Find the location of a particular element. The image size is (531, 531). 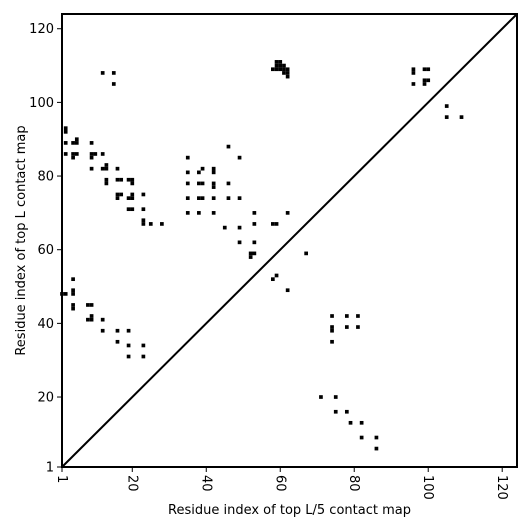

y-tick-label: 40 is located at coordinates (45, 324).